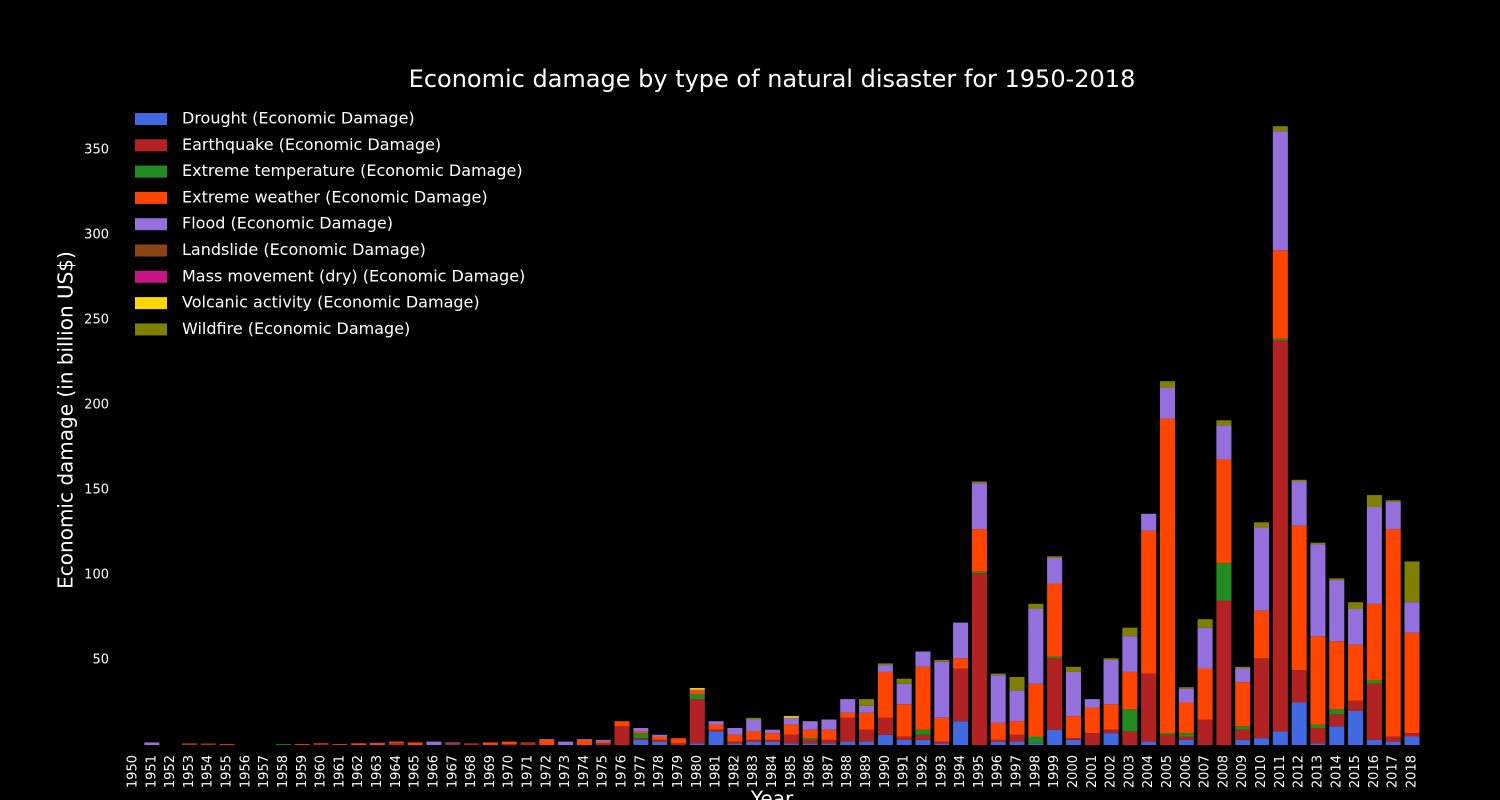 The image size is (1500, 800). I want to click on x-tick-label: 1985, so click(791, 771).